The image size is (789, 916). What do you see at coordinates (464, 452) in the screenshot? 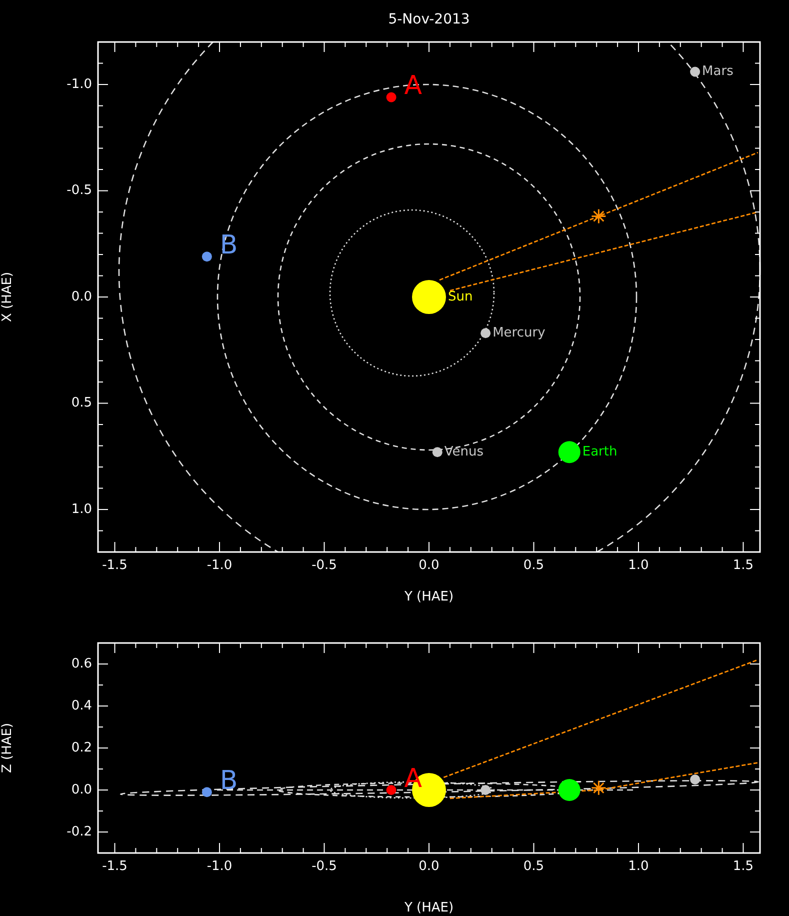
I see `series-label: Venus` at bounding box center [464, 452].